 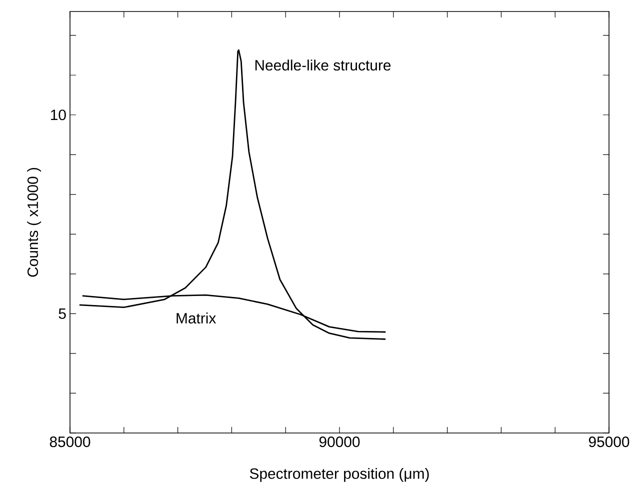 I want to click on series-label: Matrix, so click(x=196, y=318).